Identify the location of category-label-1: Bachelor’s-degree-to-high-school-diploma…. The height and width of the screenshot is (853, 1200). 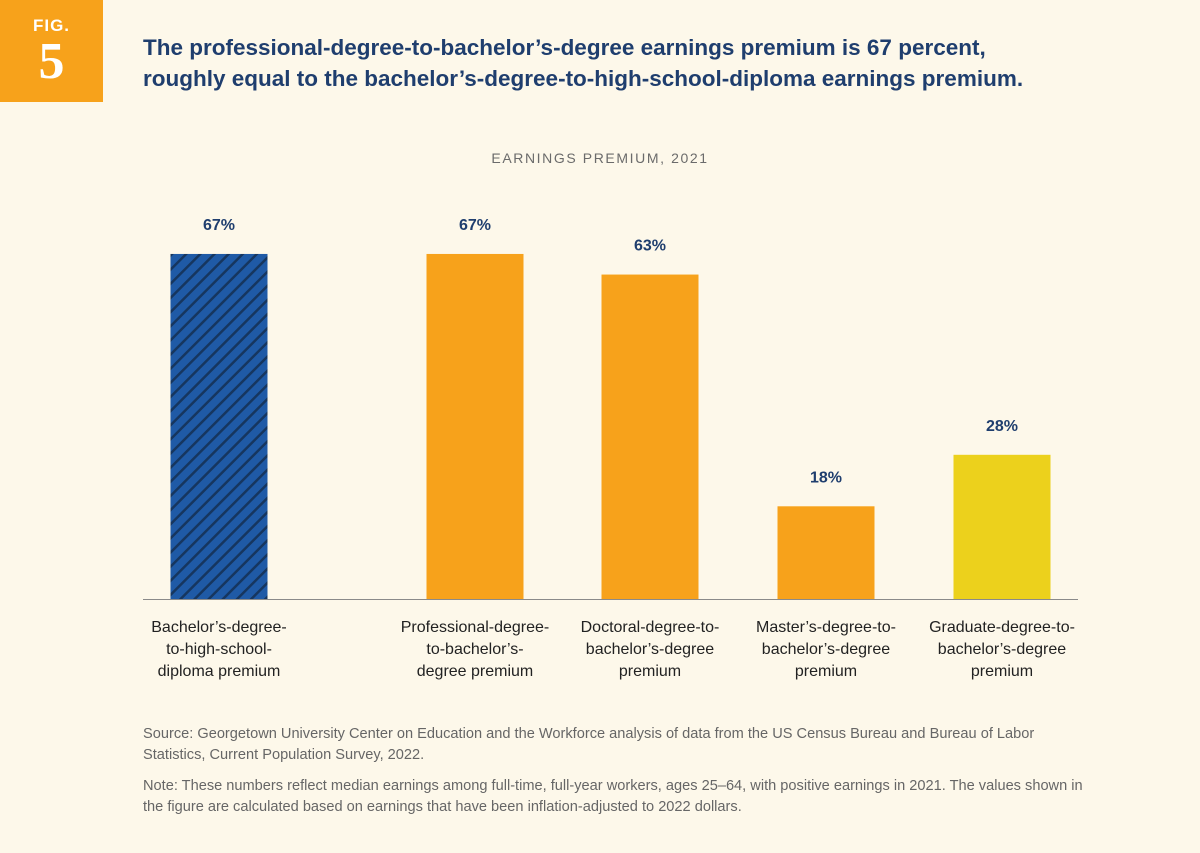
(219, 650).